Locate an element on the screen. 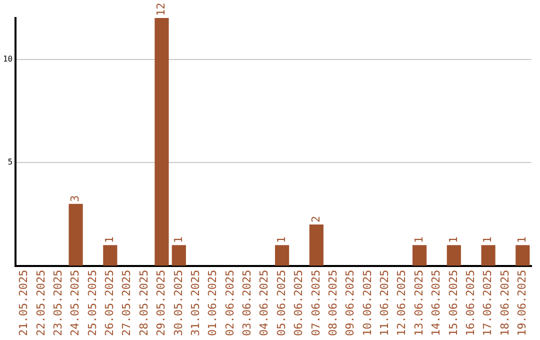 The height and width of the screenshot is (340, 540). y-tick-label: 10 is located at coordinates (7, 59).